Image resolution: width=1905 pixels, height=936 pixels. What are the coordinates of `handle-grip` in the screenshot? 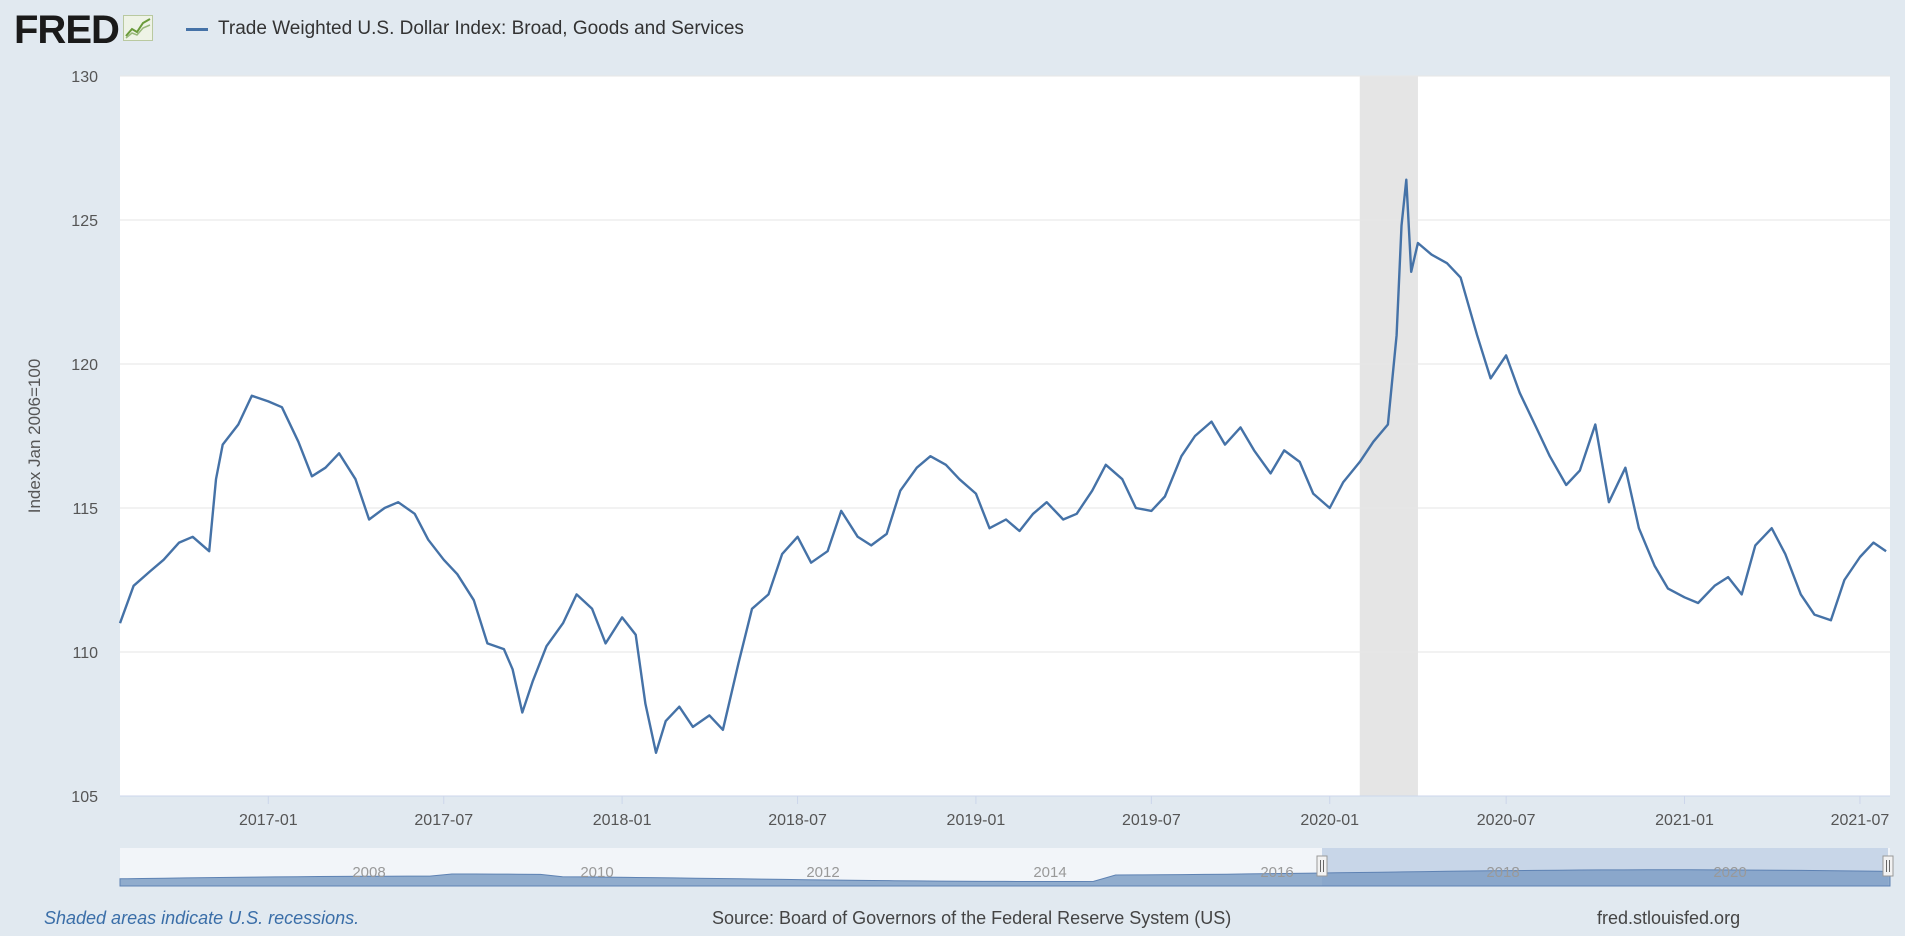 It's located at (1888, 866).